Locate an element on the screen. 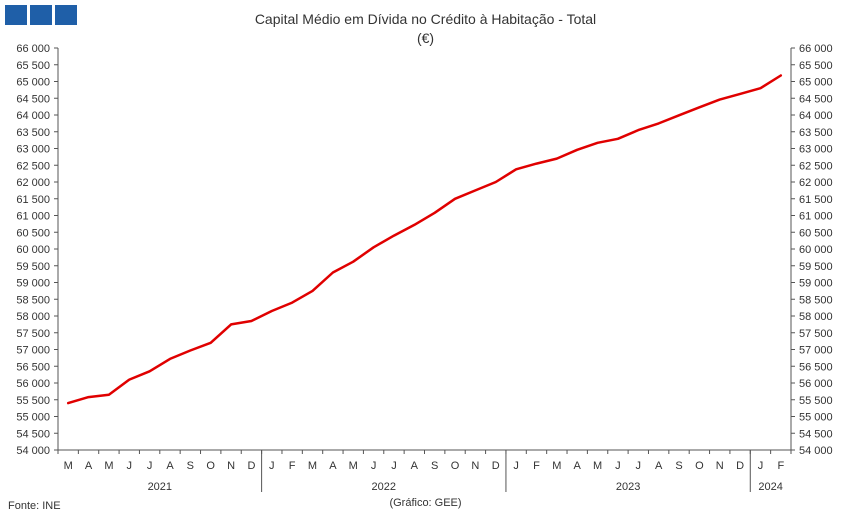 Image resolution: width=851 pixels, height=522 pixels. chart-credit: (Gráfico: GEE) is located at coordinates (425, 503).